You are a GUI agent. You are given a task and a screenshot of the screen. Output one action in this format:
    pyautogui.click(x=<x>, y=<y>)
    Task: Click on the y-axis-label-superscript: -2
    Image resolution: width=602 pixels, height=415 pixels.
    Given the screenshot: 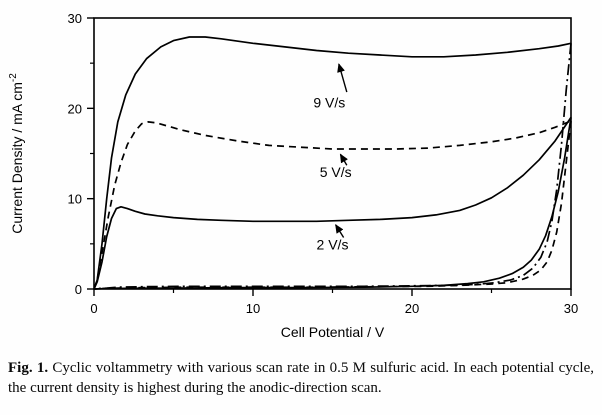 What is the action you would take?
    pyautogui.click(x=13, y=77)
    